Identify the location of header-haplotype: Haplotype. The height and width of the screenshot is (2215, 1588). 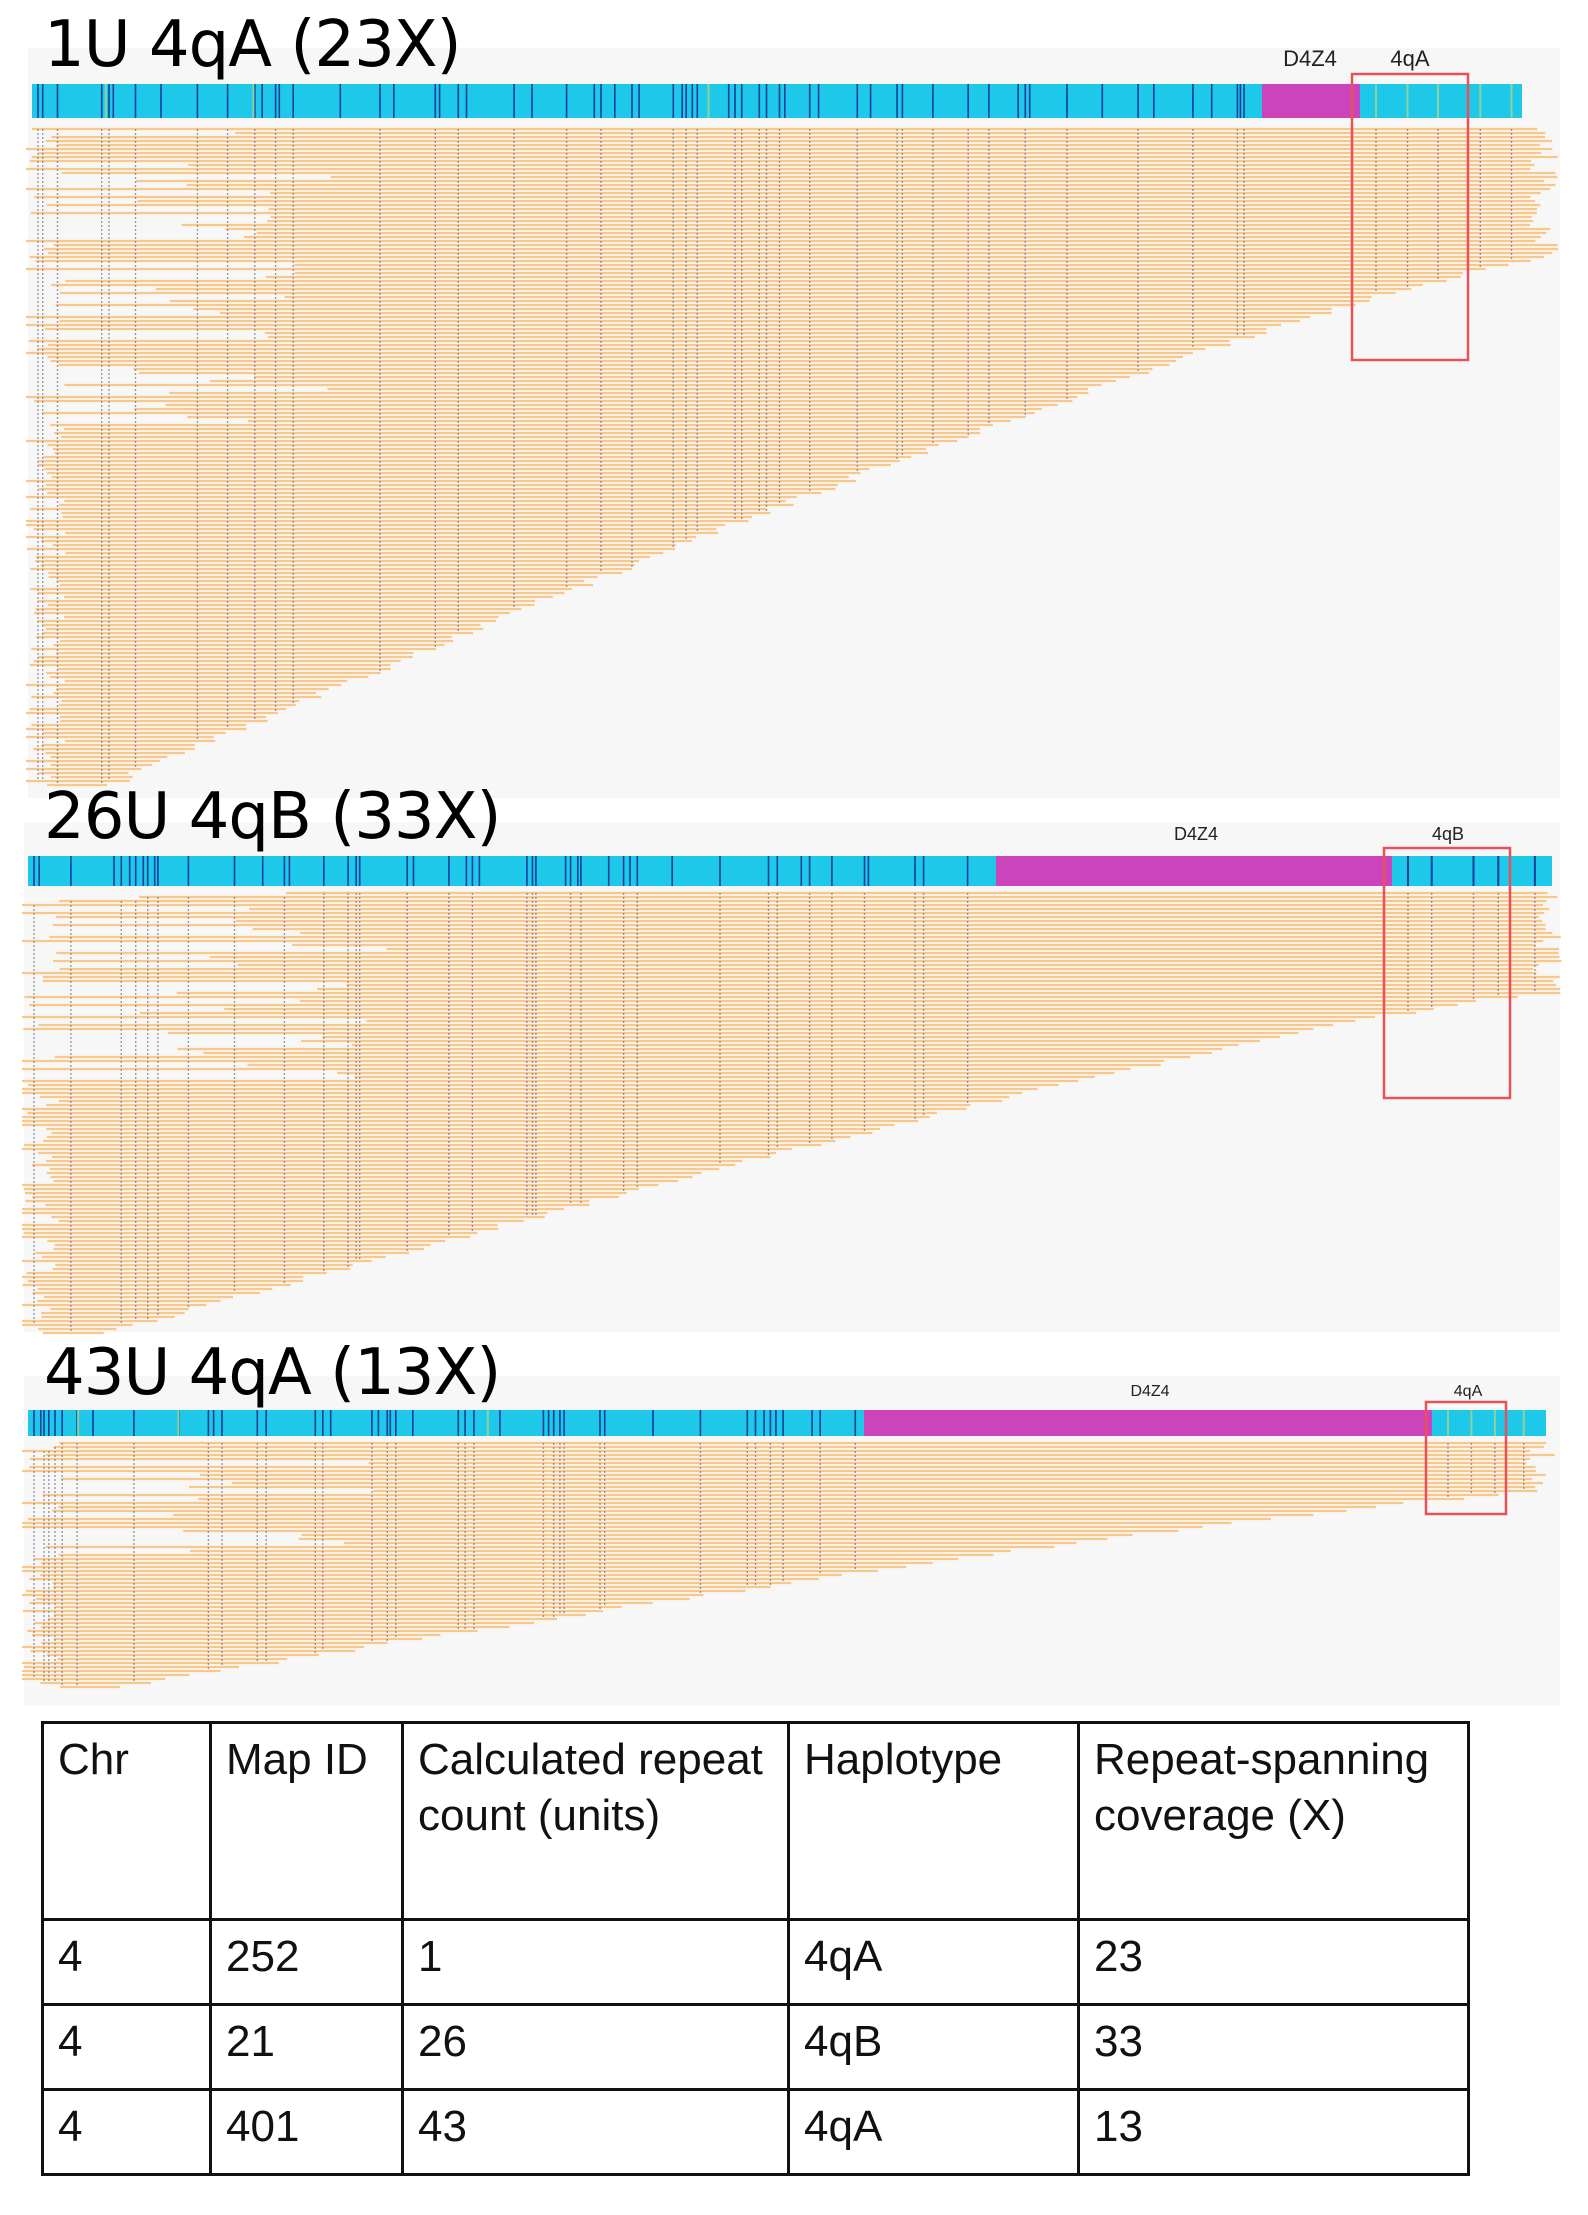
(933, 1821).